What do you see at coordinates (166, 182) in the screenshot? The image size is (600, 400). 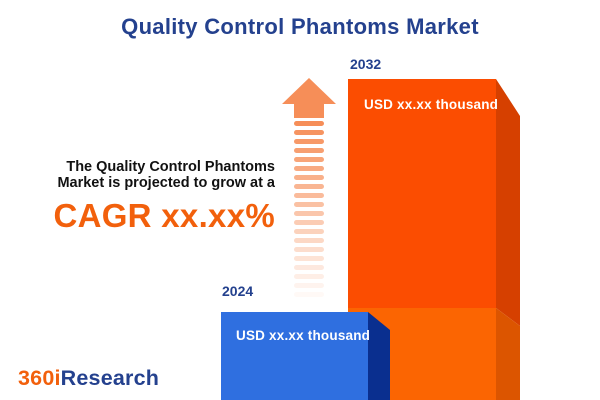 I see `description-line-2: Market is projected to grow at a` at bounding box center [166, 182].